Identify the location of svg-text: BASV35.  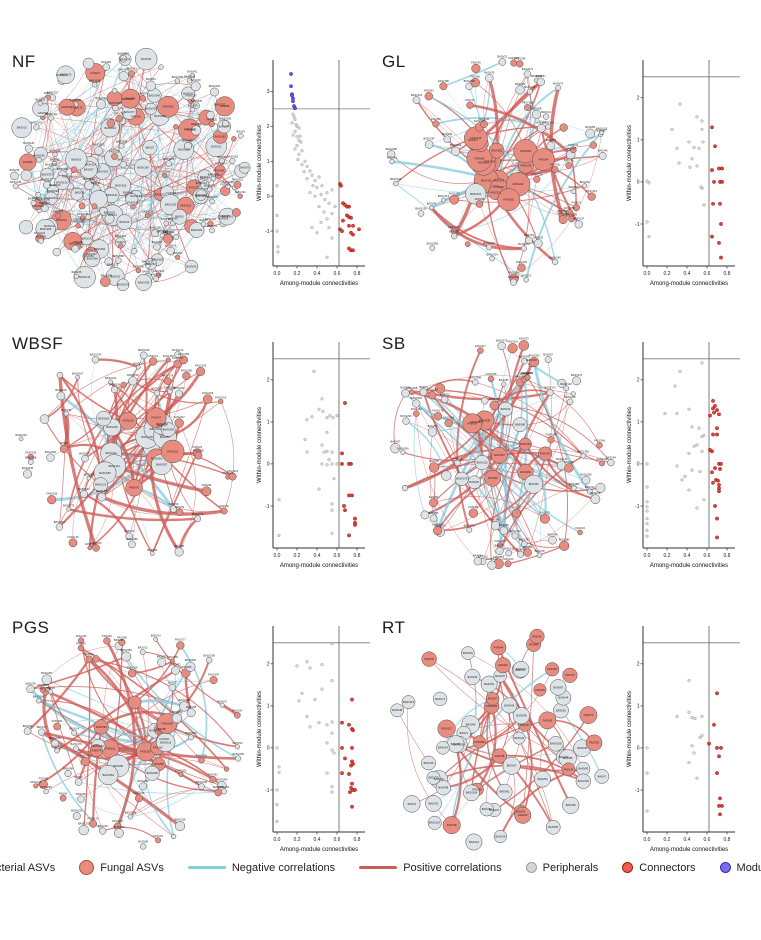
(14, 170).